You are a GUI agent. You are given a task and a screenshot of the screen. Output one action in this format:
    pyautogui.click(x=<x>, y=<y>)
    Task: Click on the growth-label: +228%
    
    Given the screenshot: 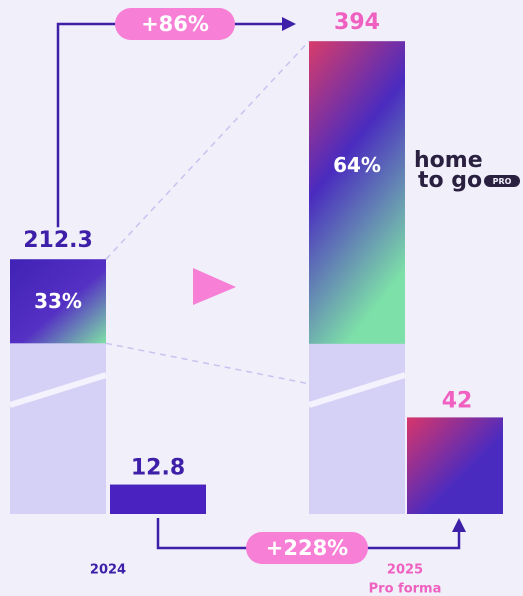 What is the action you would take?
    pyautogui.click(x=307, y=548)
    